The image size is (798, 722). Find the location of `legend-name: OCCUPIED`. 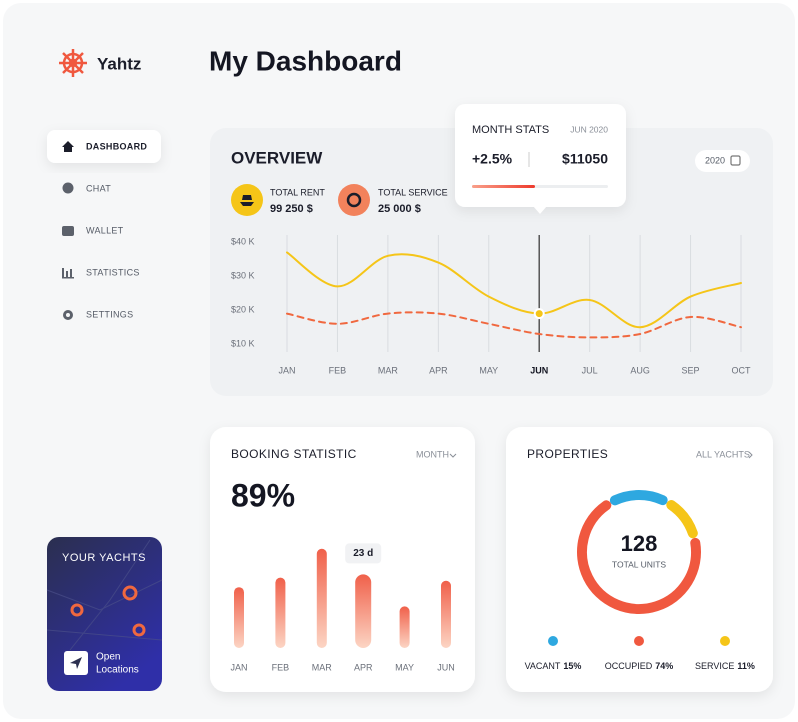

legend-name: OCCUPIED is located at coordinates (629, 666).